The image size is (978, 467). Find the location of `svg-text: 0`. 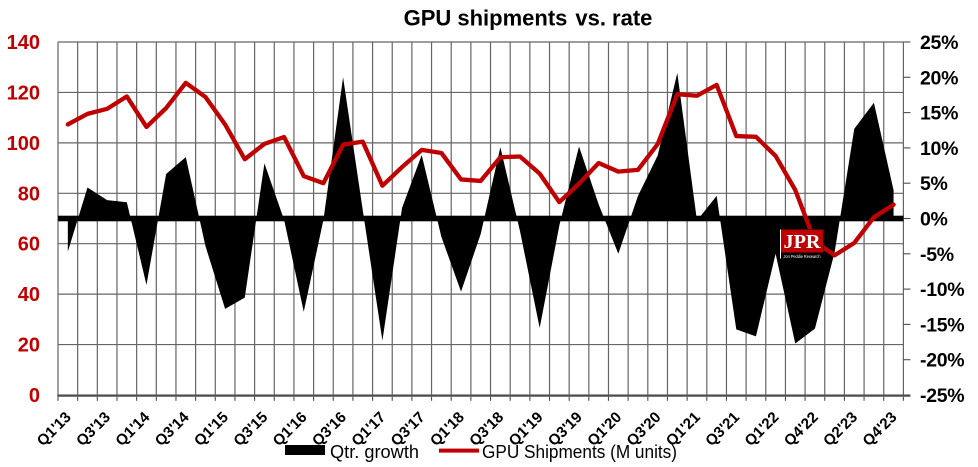

svg-text: 0 is located at coordinates (34, 396).